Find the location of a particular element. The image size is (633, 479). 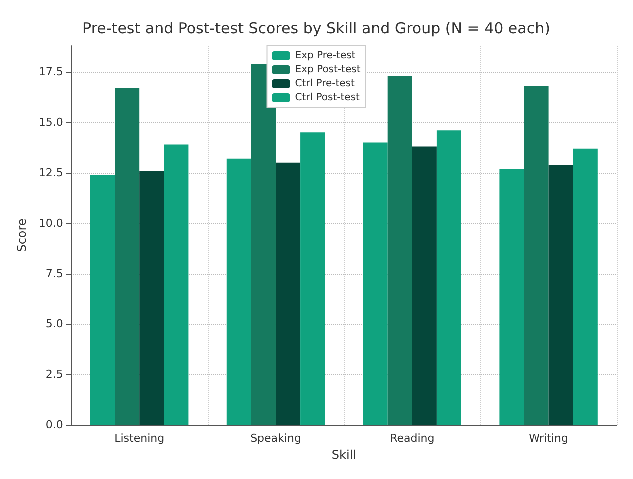

x-tick-label: Listening is located at coordinates (139, 438).